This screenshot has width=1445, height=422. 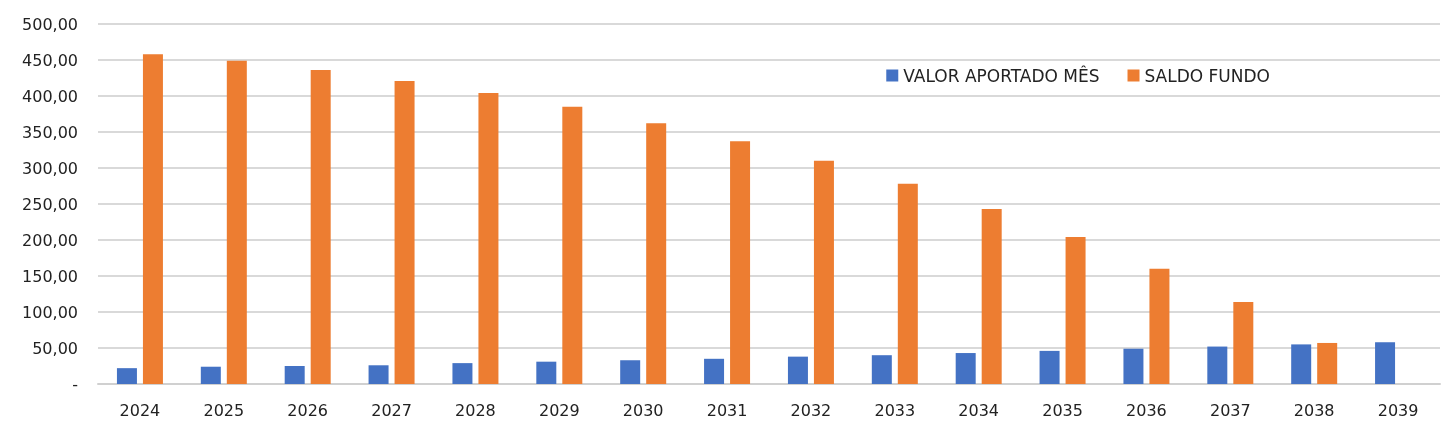 I want to click on legend-label: SALDO FUNDO, so click(x=1207, y=75).